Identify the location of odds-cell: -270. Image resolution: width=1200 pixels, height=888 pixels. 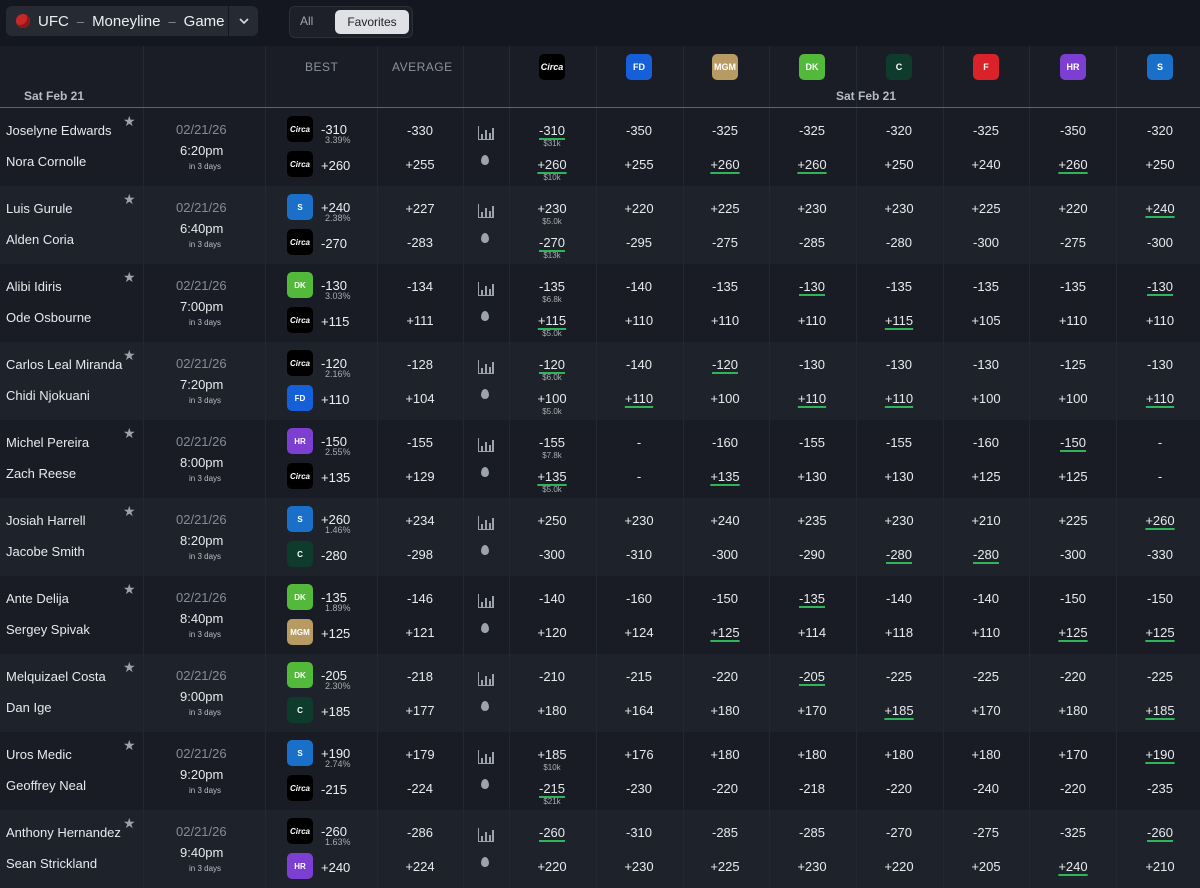
(899, 832).